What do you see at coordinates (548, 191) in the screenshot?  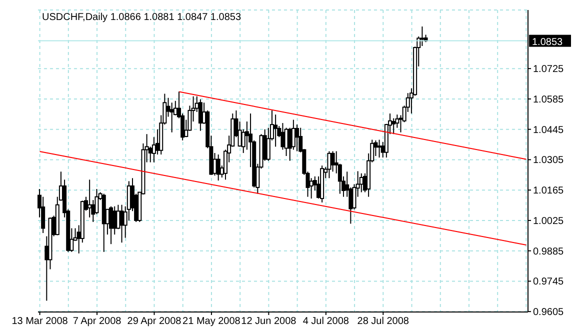 I see `y-tick-label: 1.0165` at bounding box center [548, 191].